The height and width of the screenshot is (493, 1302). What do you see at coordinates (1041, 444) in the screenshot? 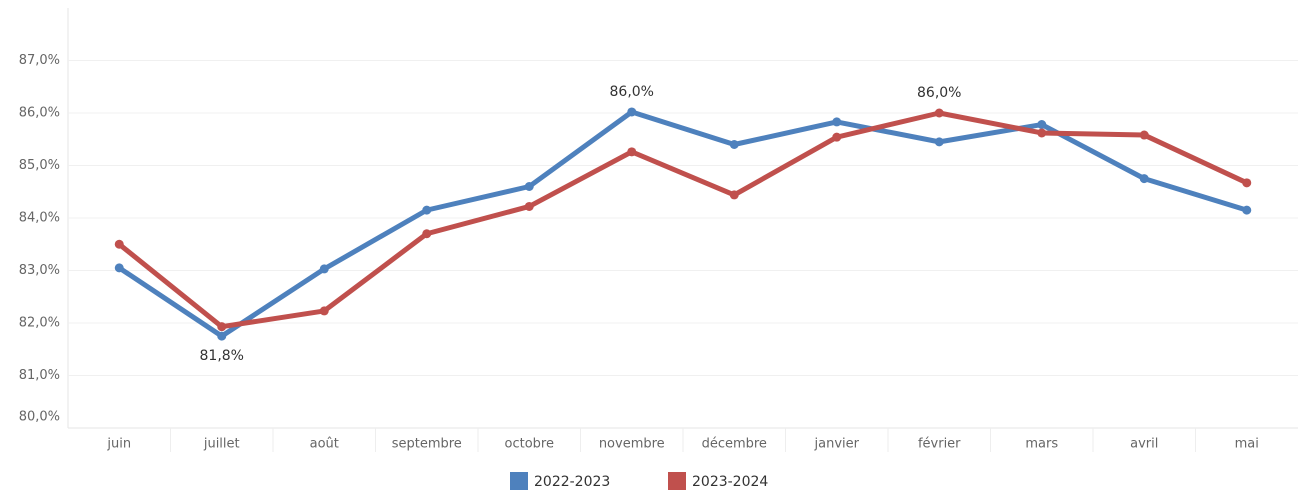
I see `x-tick-label: mars` at bounding box center [1041, 444].